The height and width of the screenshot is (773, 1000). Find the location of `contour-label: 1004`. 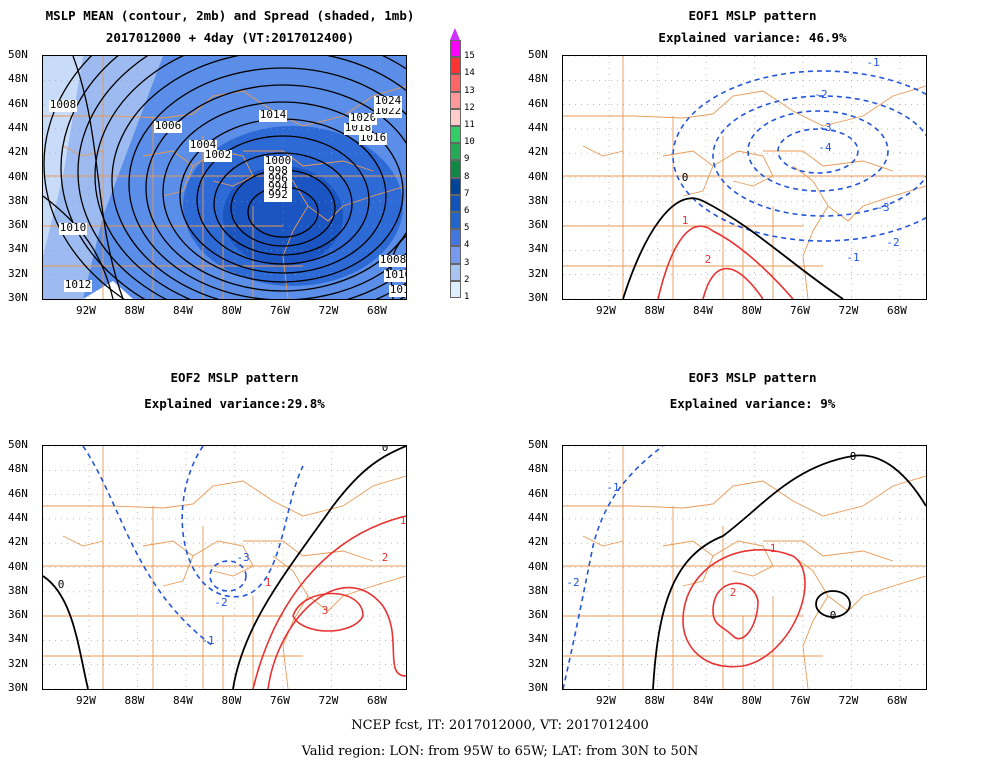

contour-label: 1004 is located at coordinates (203, 144).